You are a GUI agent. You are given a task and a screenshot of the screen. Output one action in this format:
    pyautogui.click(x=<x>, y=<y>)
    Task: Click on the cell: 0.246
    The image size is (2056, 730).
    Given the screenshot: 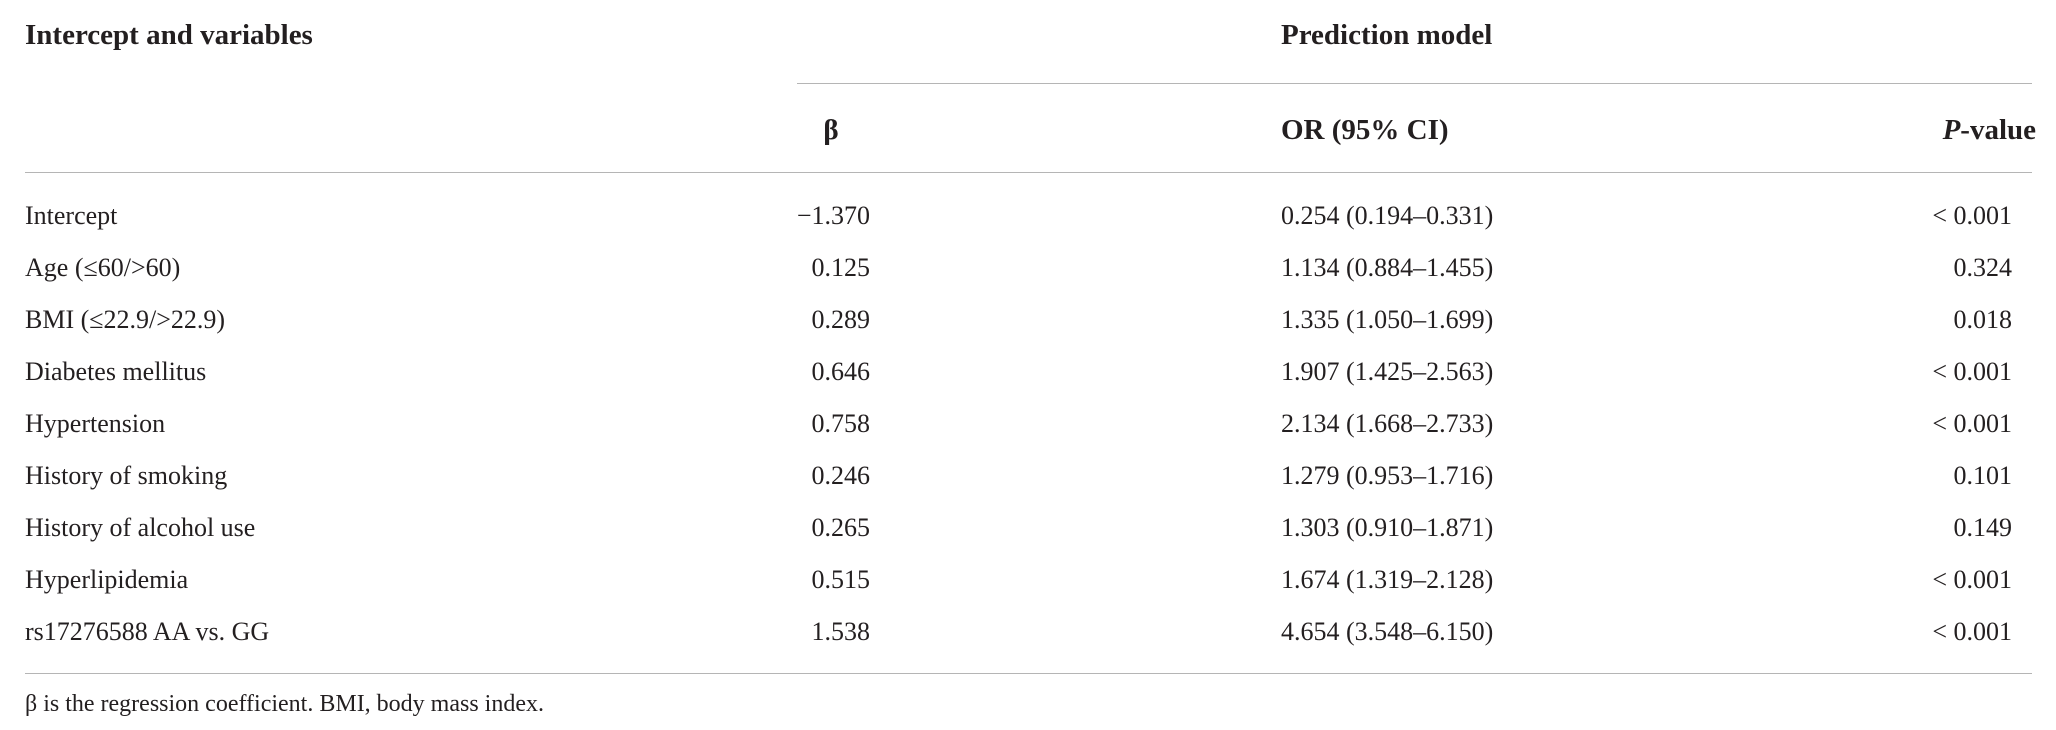 What is the action you would take?
    pyautogui.click(x=841, y=475)
    